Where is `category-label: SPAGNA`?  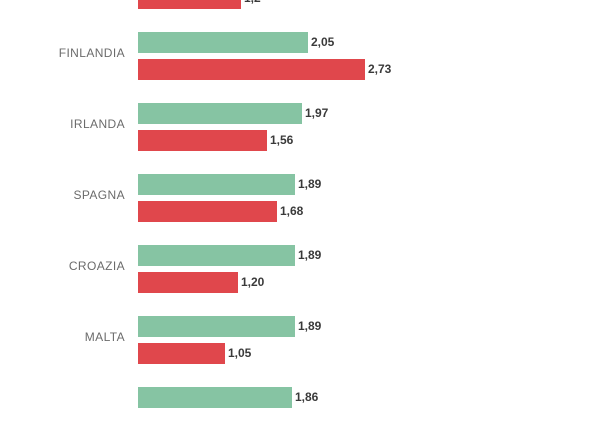
category-label: SPAGNA is located at coordinates (99, 195).